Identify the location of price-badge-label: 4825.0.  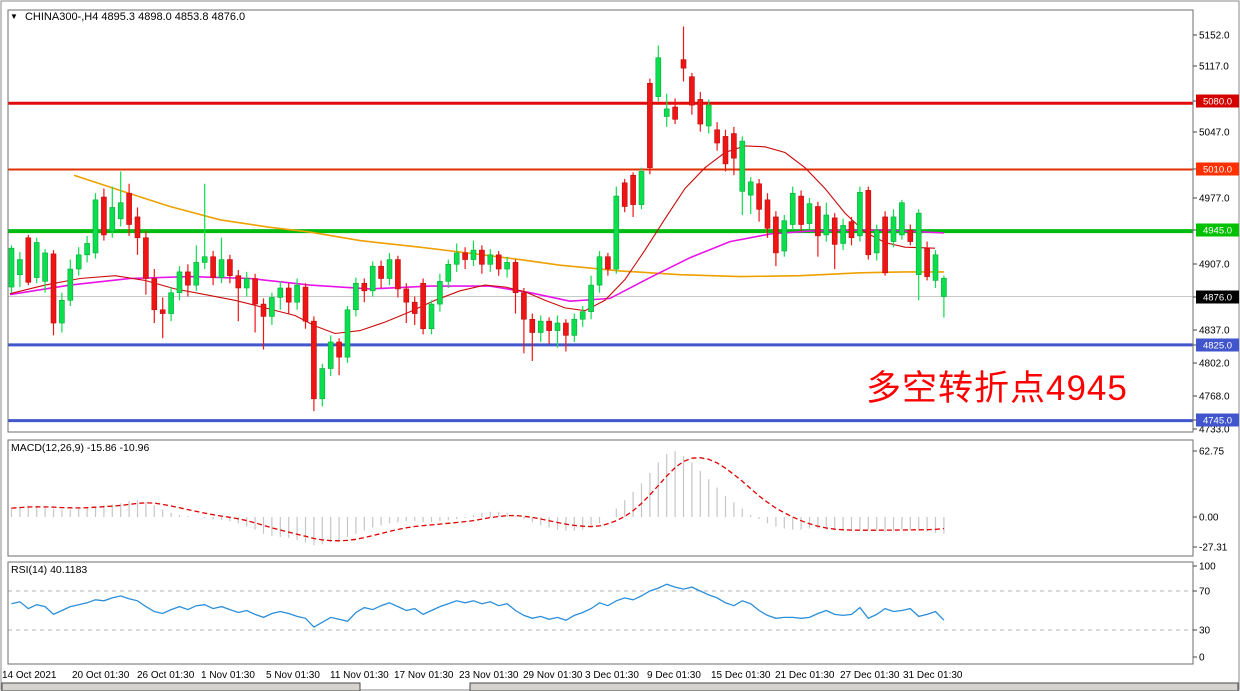
(1217, 346).